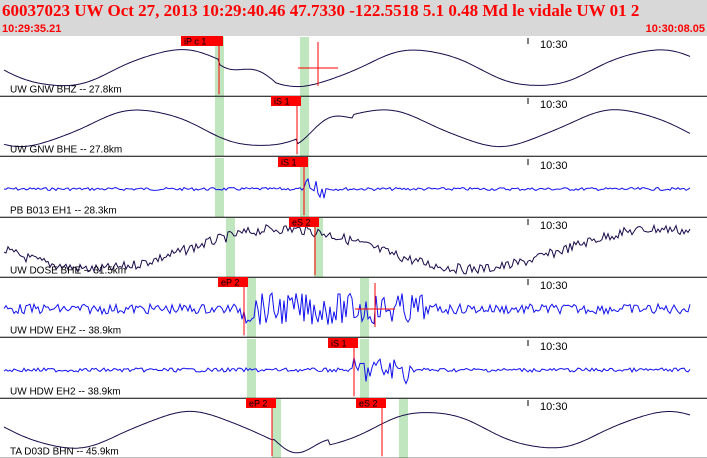 The width and height of the screenshot is (707, 458). I want to click on channel-label: TA D03D BHN -- 45.9km, so click(64, 451).